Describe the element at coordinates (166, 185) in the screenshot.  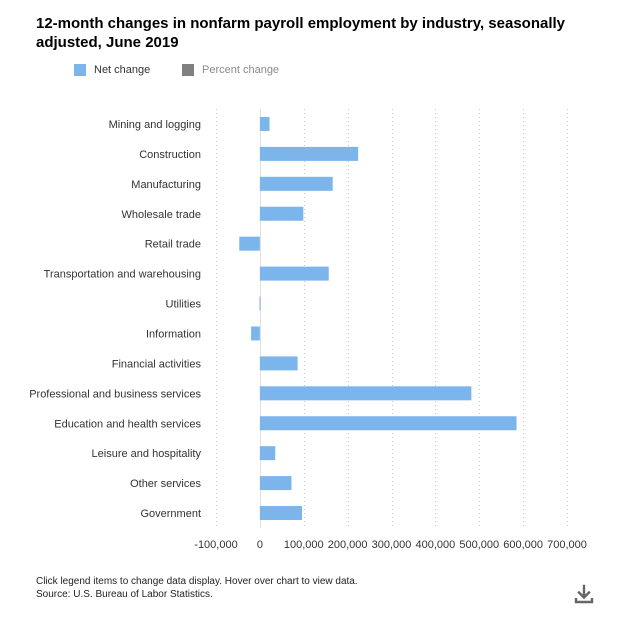
I see `category-label: Manufacturing` at that location.